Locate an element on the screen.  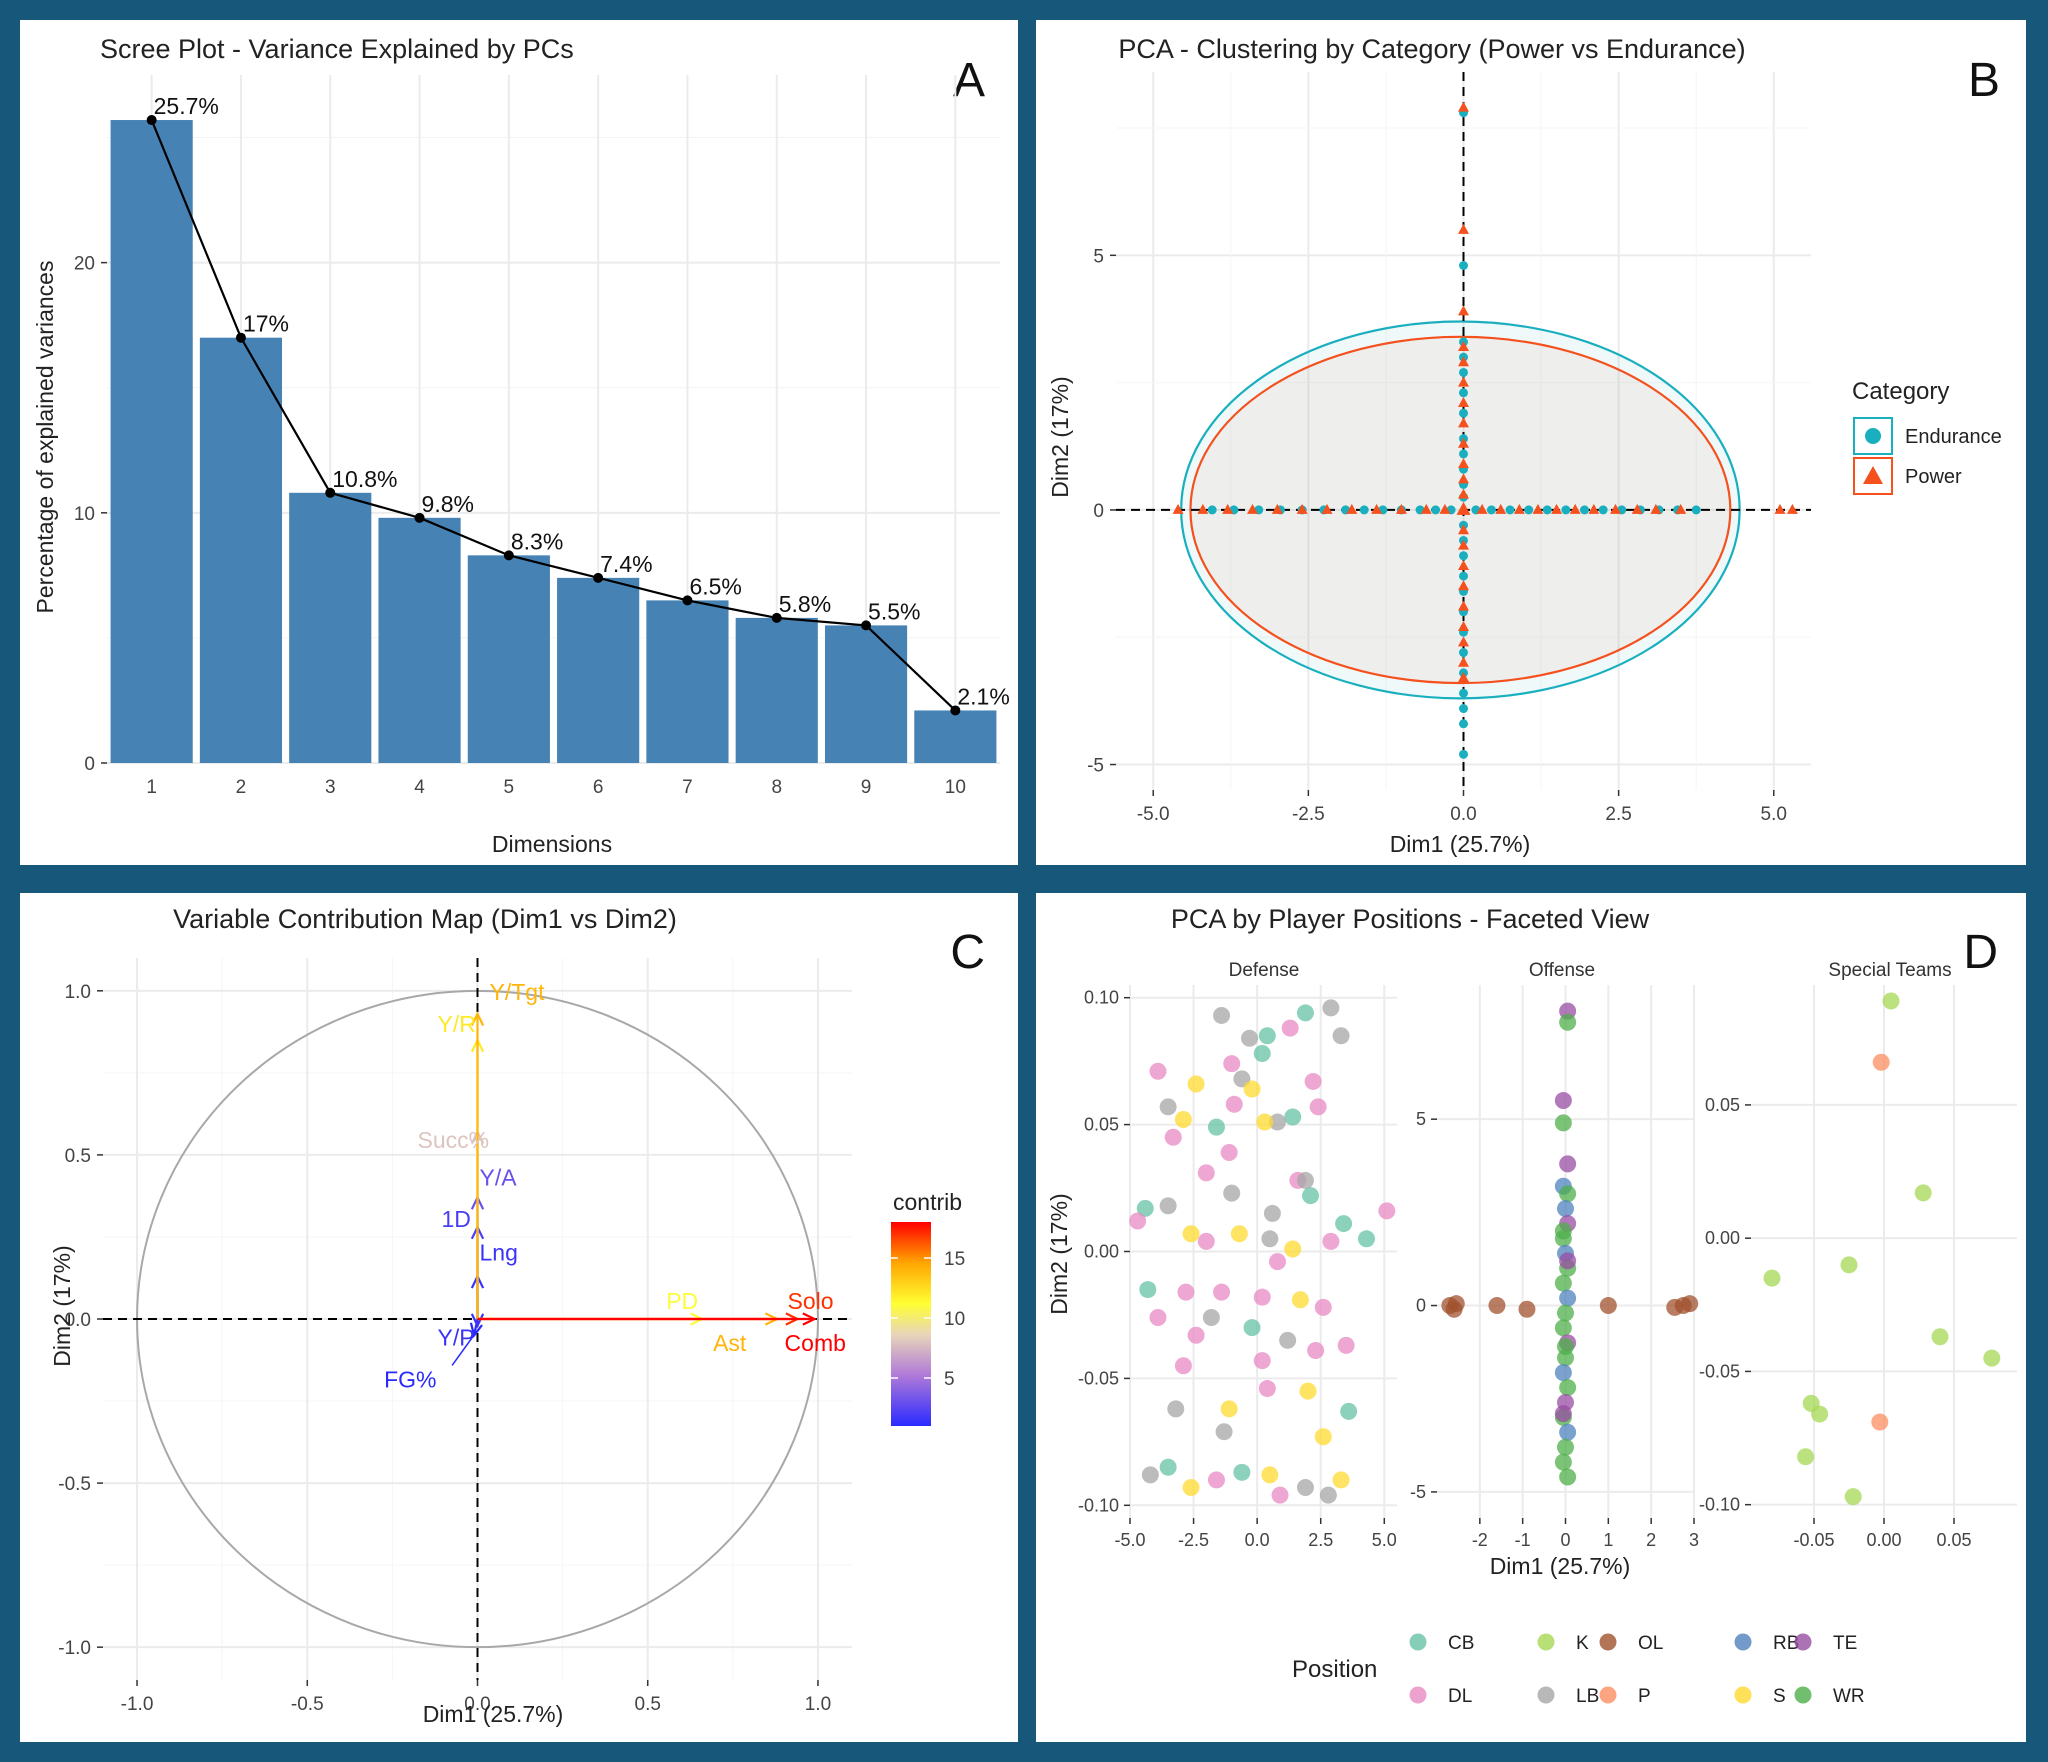
point-te is located at coordinates (1568, 1164).